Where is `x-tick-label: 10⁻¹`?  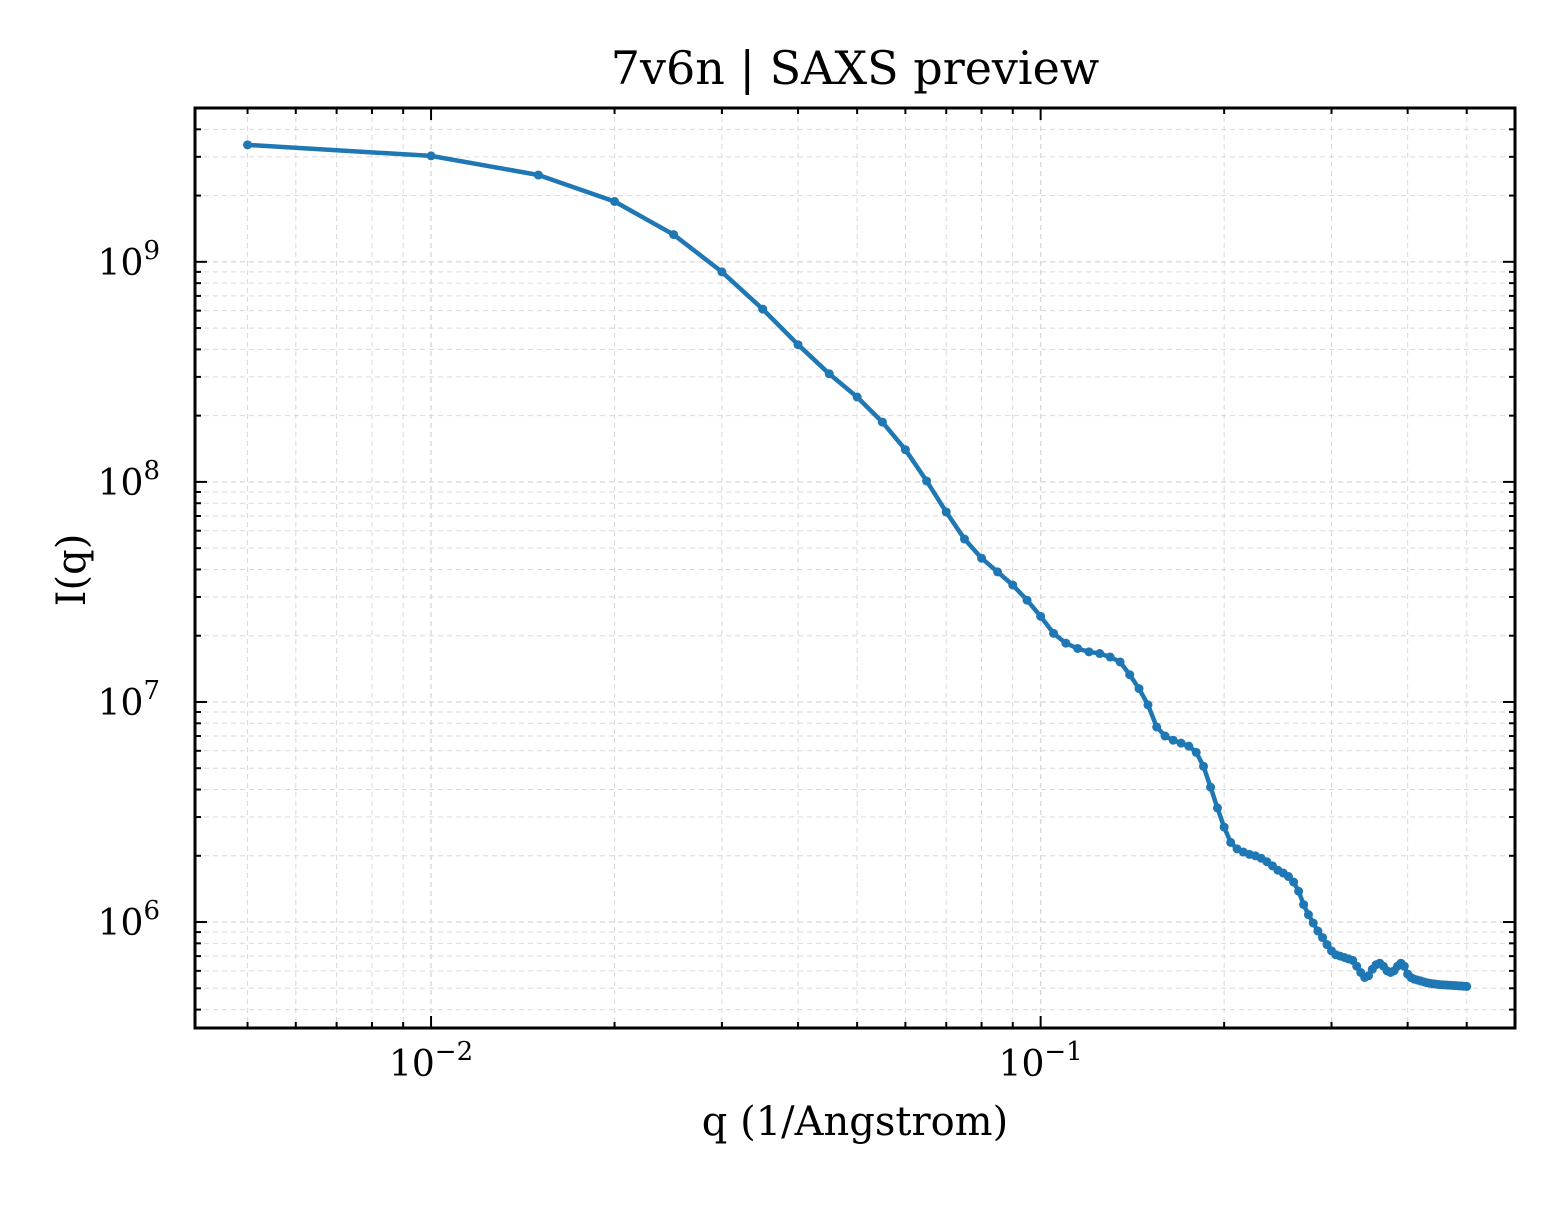
x-tick-label: 10⁻¹ is located at coordinates (1041, 1061).